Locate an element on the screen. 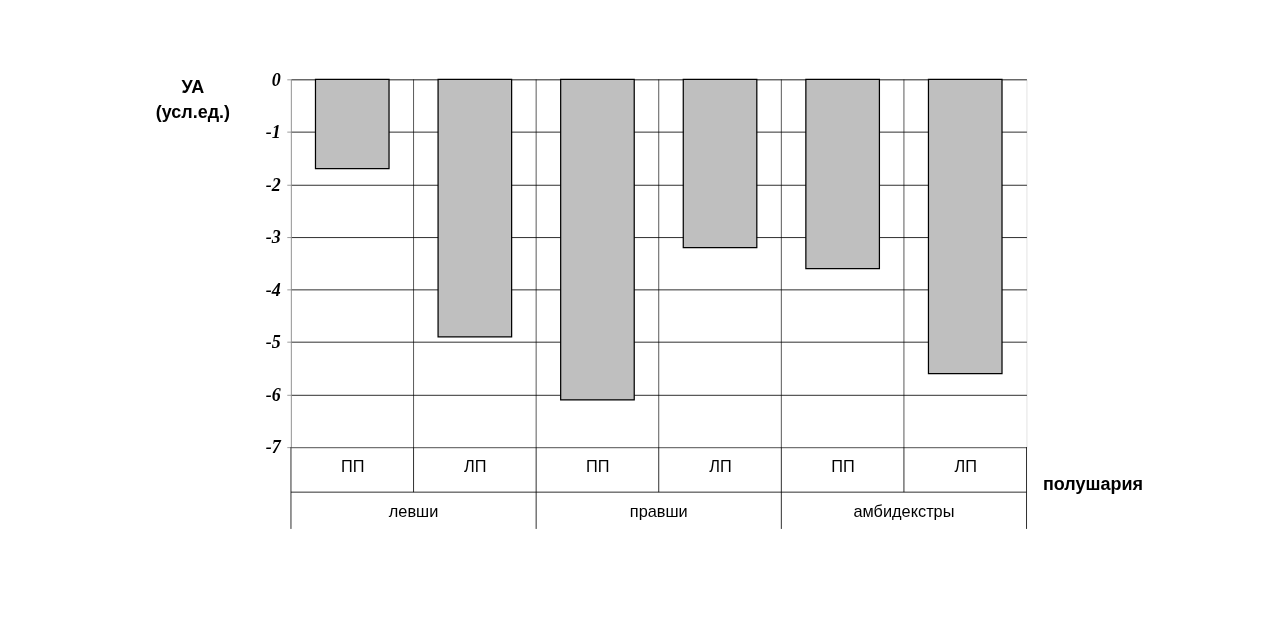 This screenshot has width=1266, height=625. y-tick-label: -6 is located at coordinates (273, 394).